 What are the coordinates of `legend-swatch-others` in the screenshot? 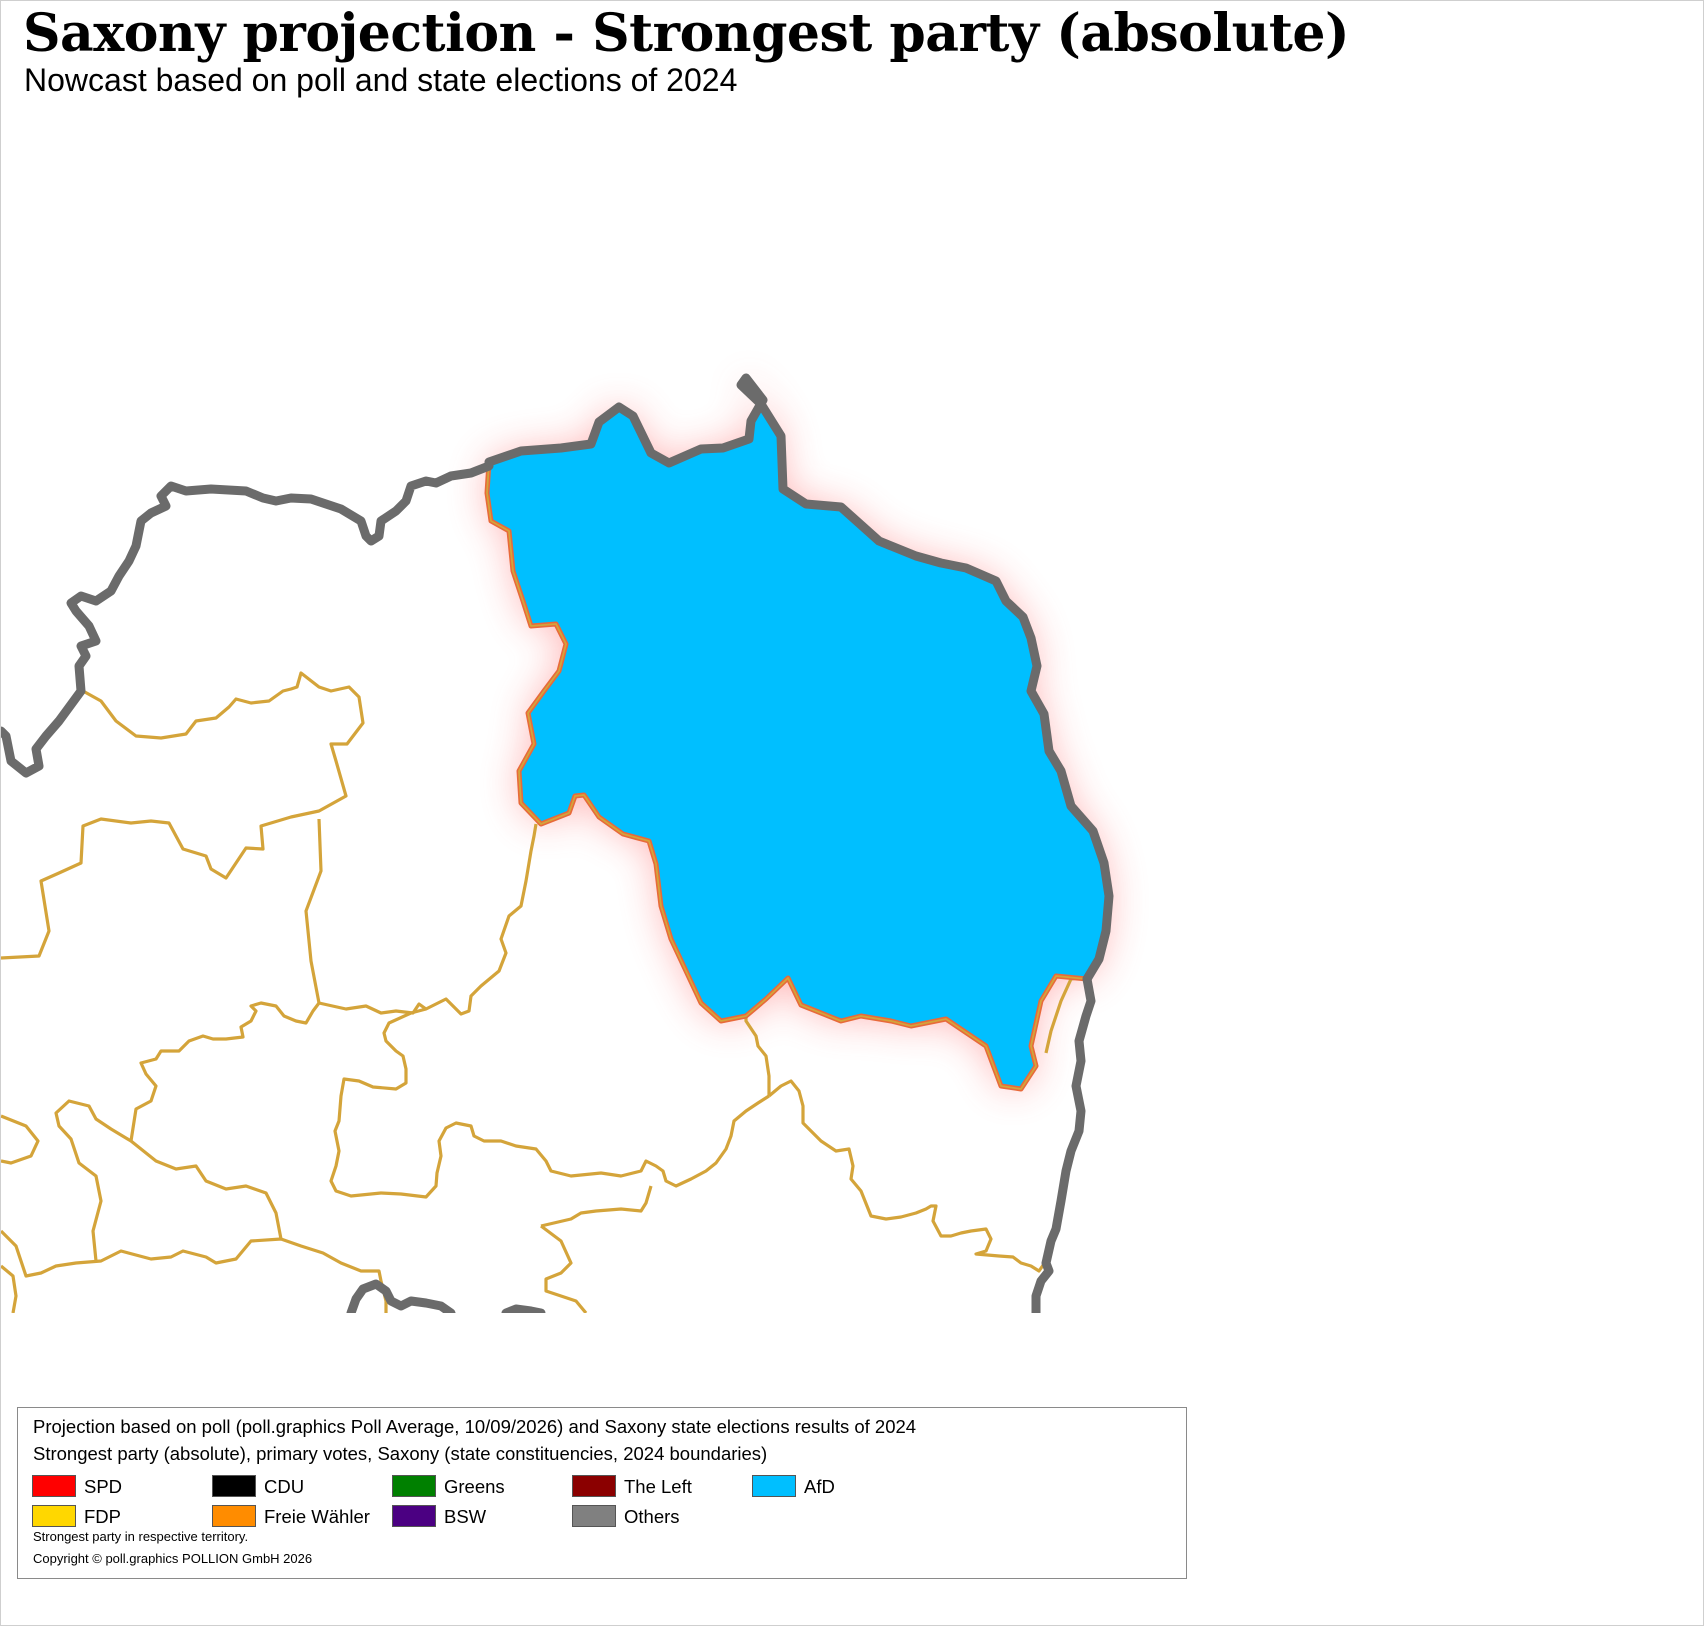 It's located at (594, 1516).